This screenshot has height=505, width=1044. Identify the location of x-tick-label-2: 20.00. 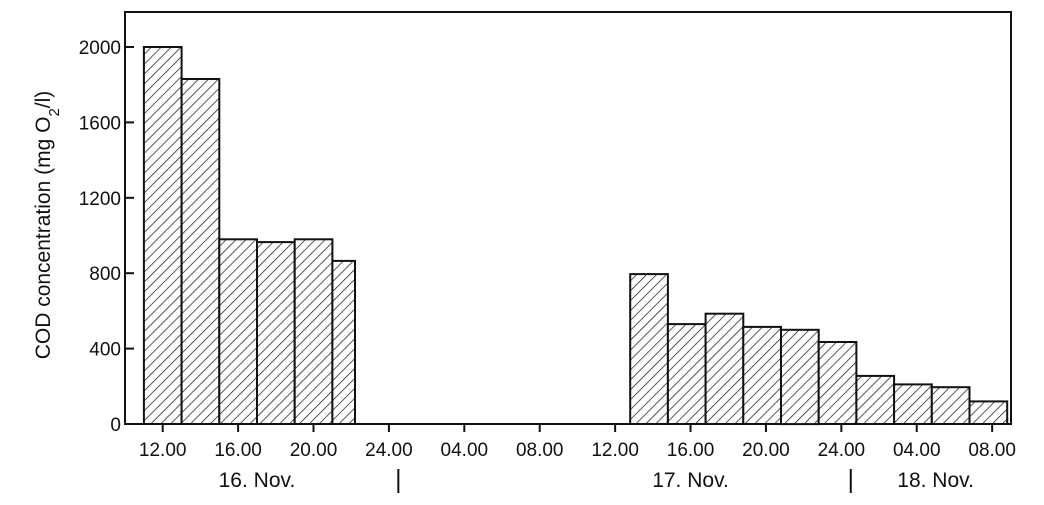
(314, 450).